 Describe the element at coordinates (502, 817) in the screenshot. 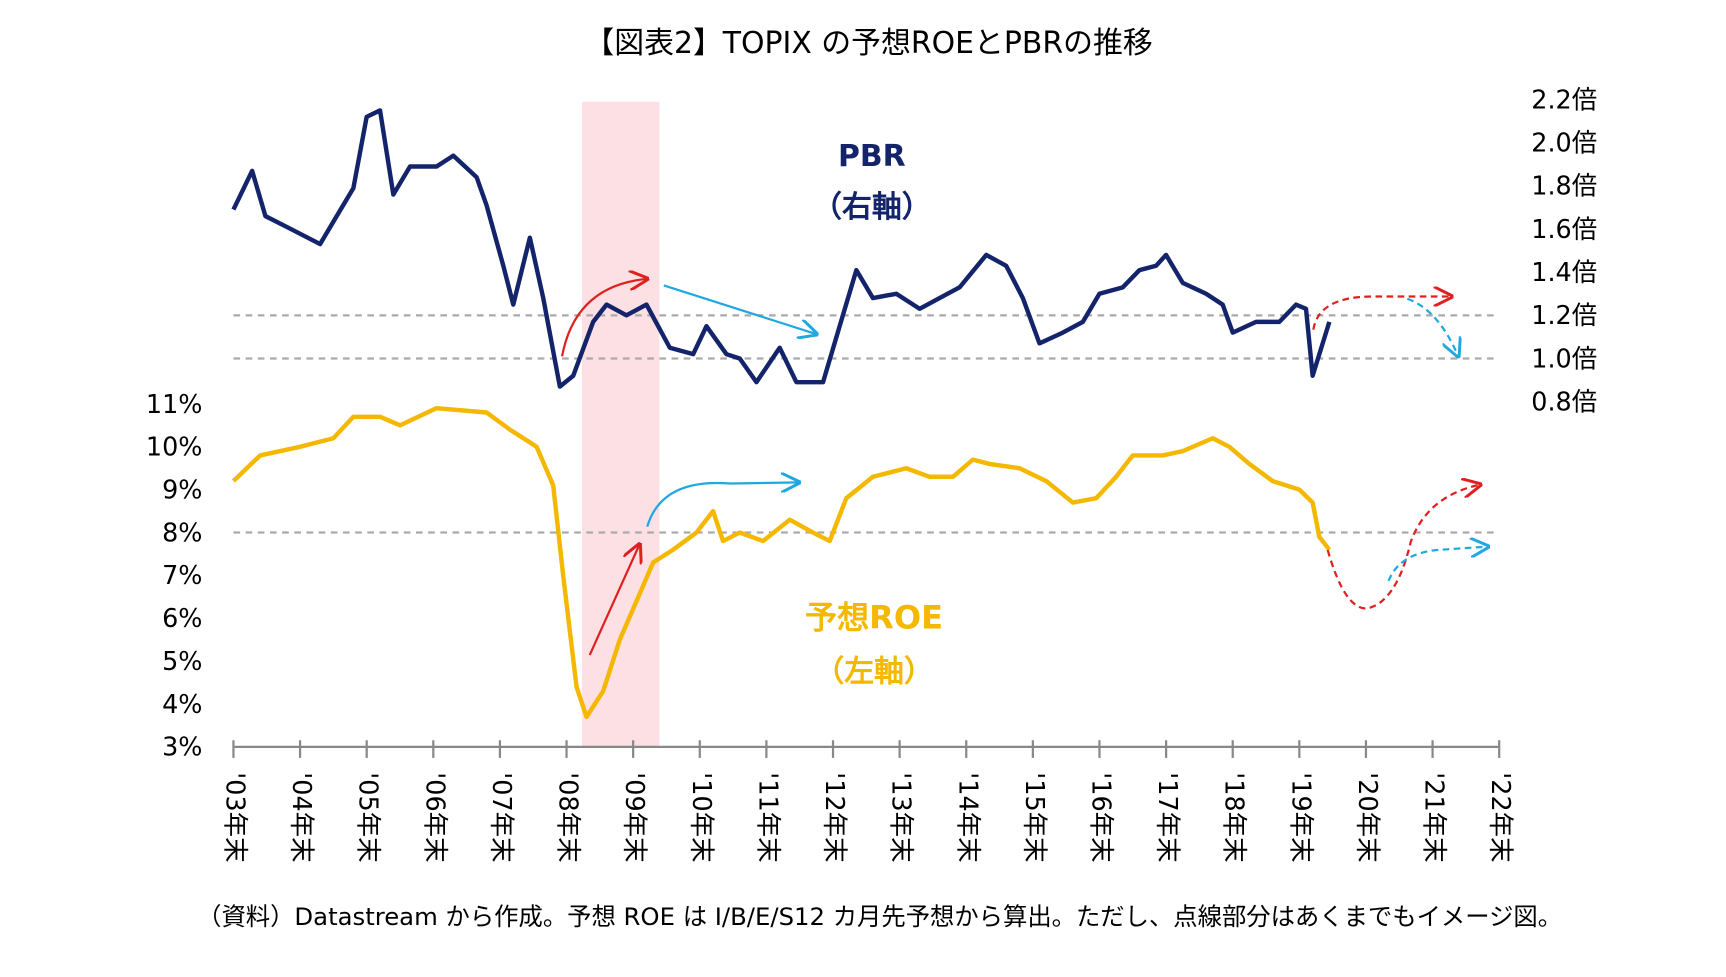

I see `x-tick-label: '07年末` at that location.